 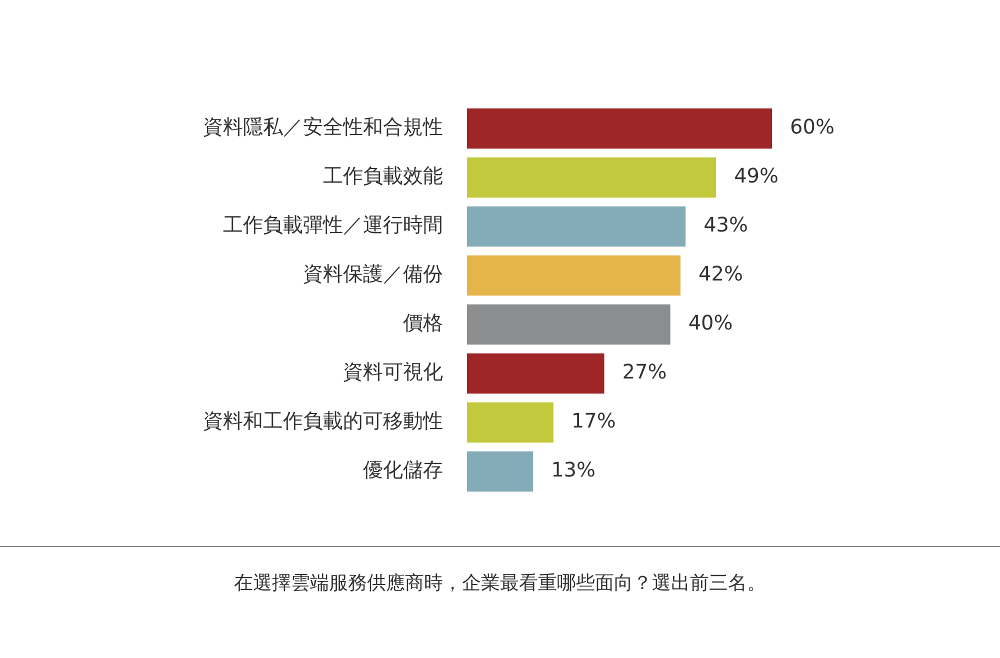 What do you see at coordinates (726, 224) in the screenshot?
I see `data-label: 43%` at bounding box center [726, 224].